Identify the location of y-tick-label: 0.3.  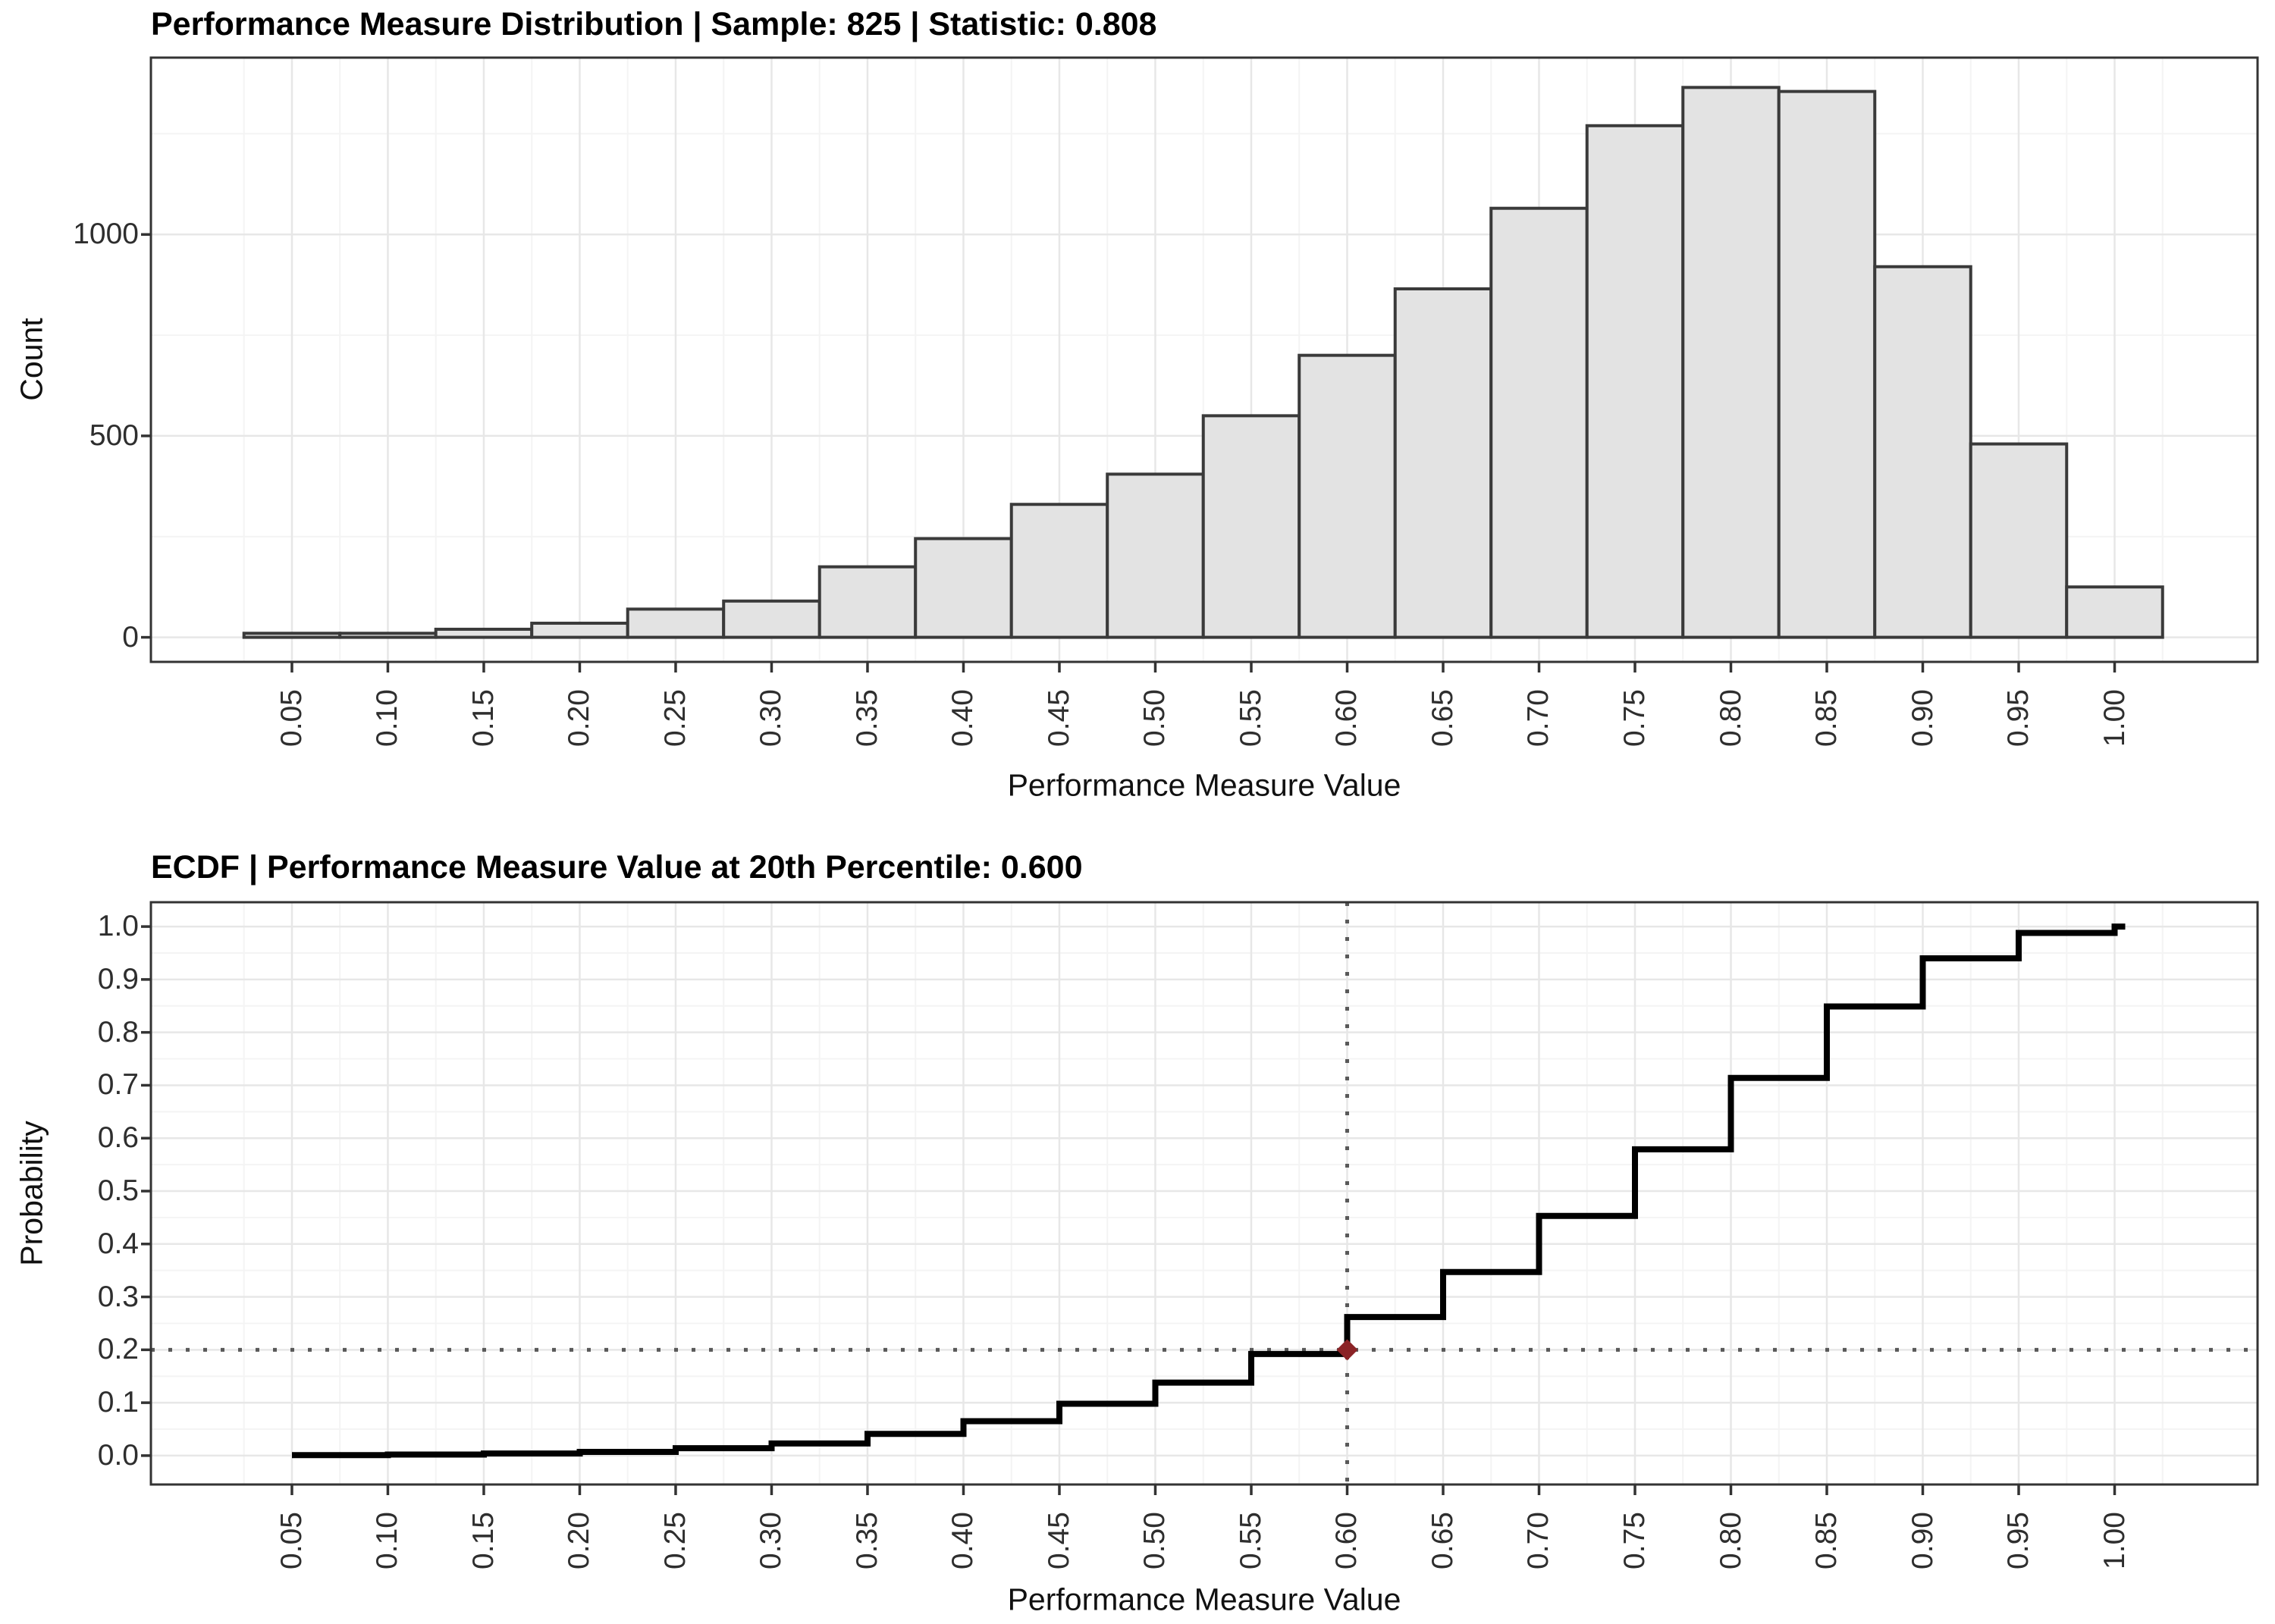
(118, 1296).